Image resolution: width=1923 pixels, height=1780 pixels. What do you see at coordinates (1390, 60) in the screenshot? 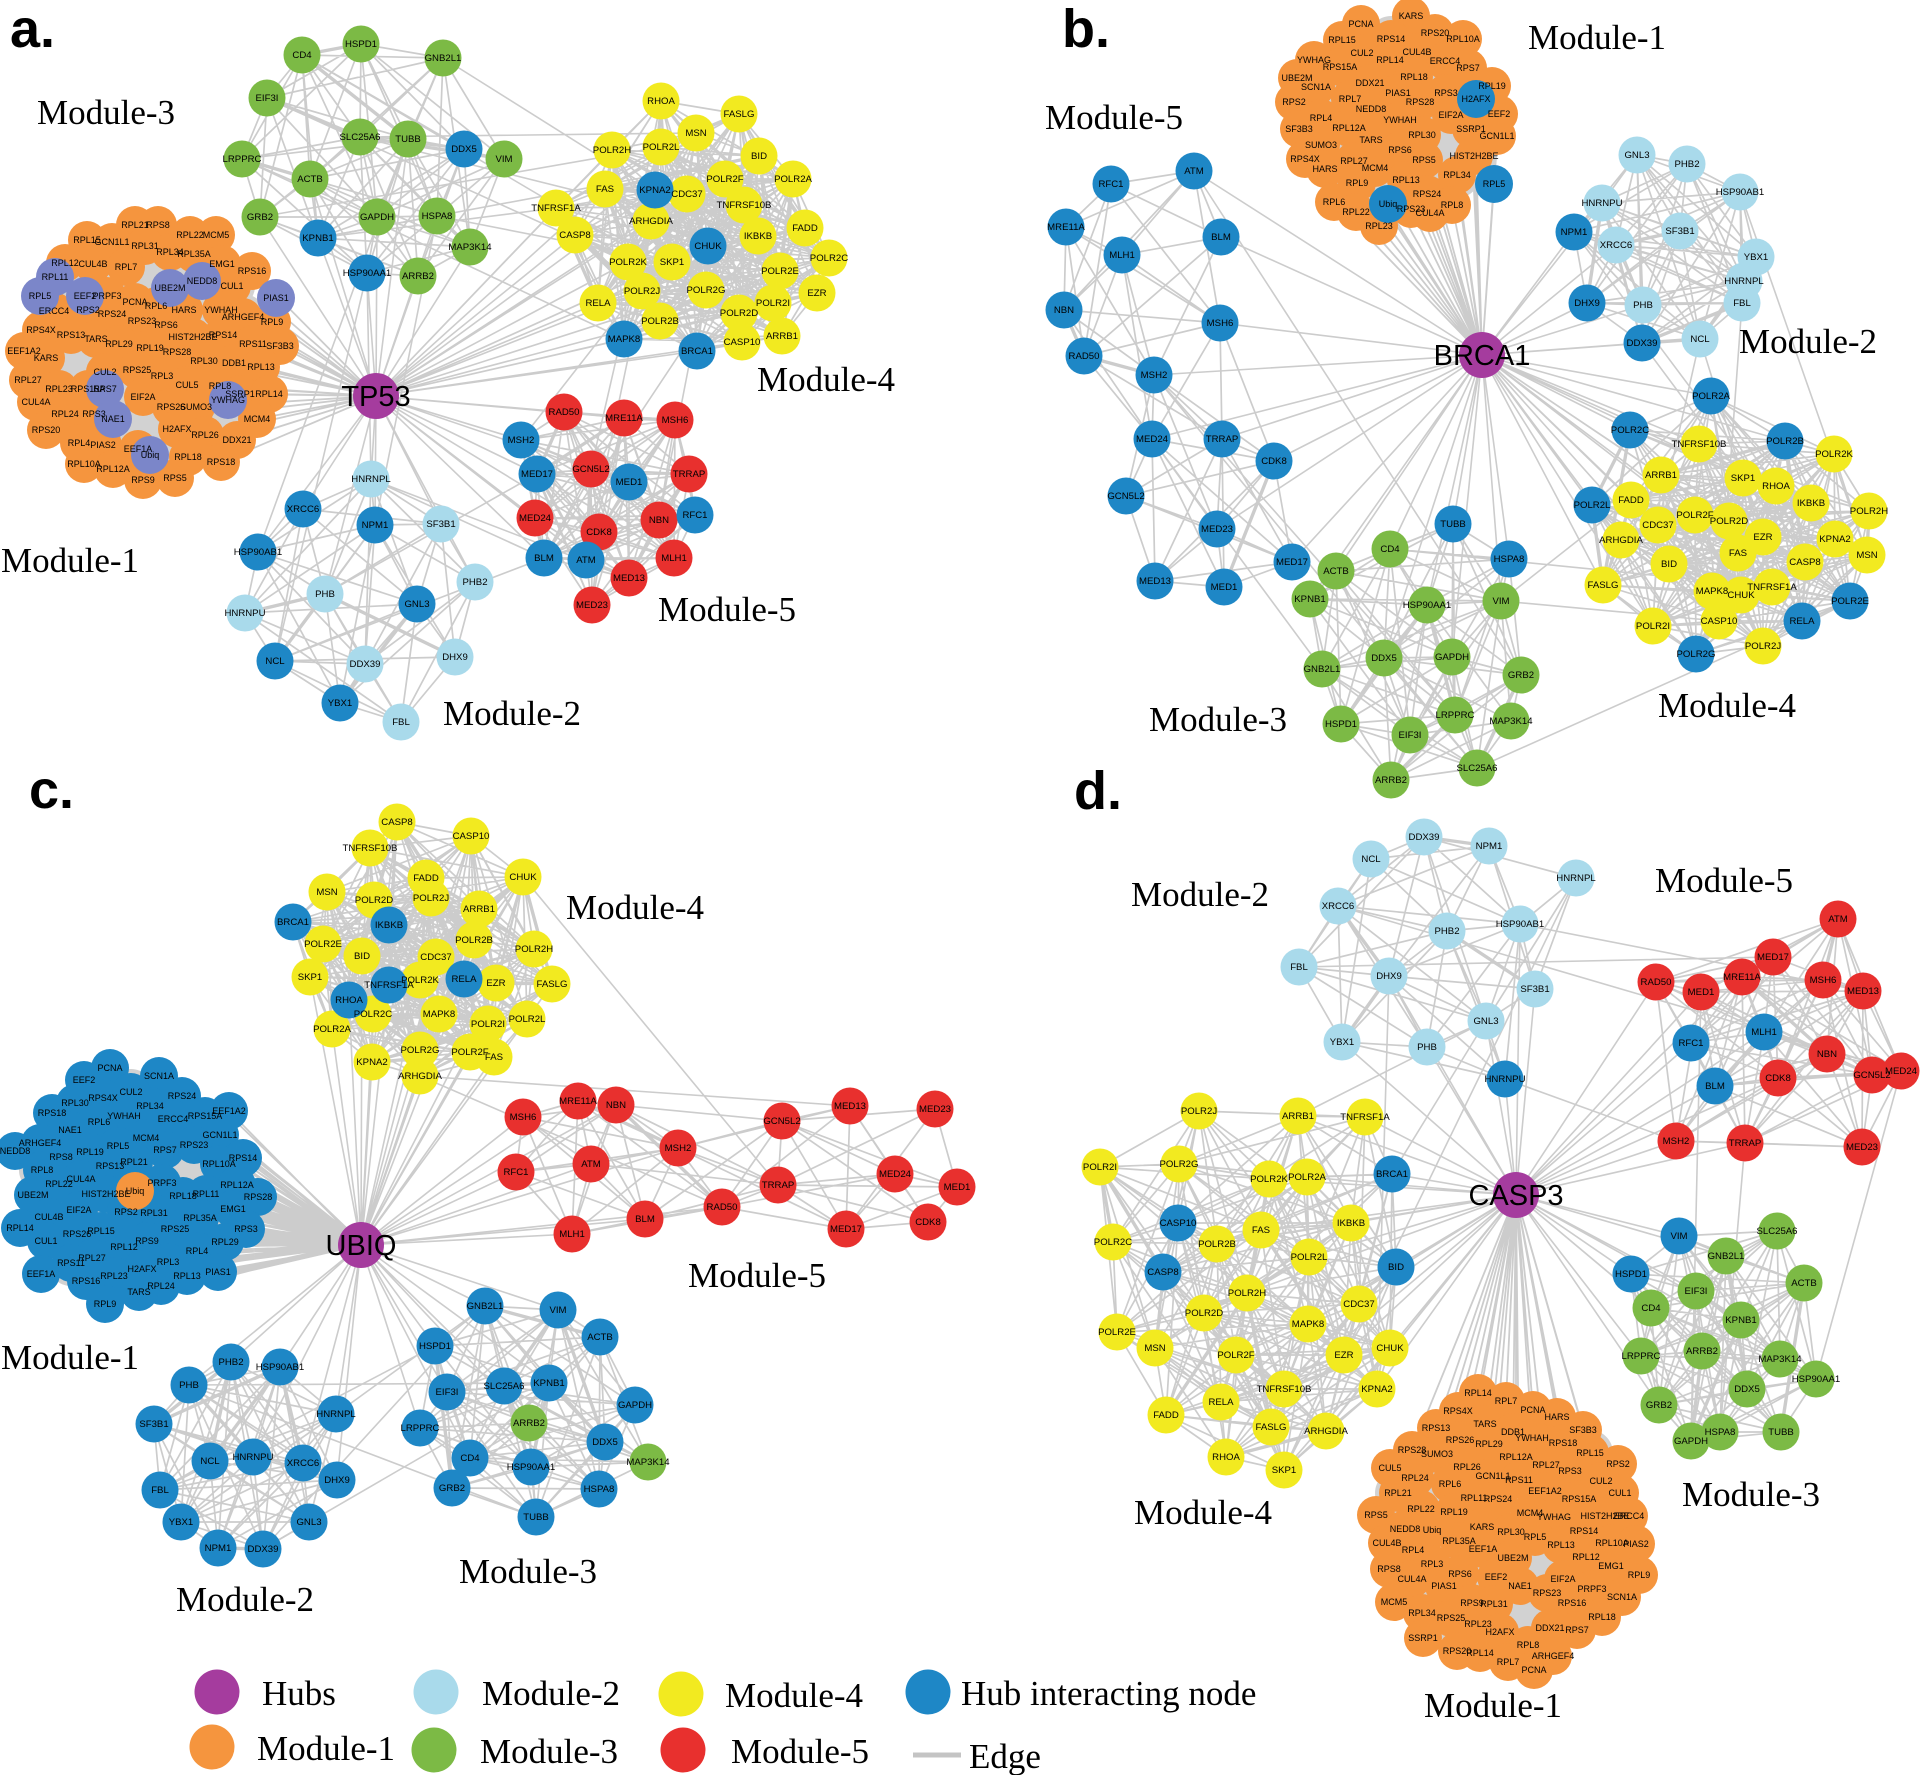
I see `svg-text: RPL14` at bounding box center [1390, 60].